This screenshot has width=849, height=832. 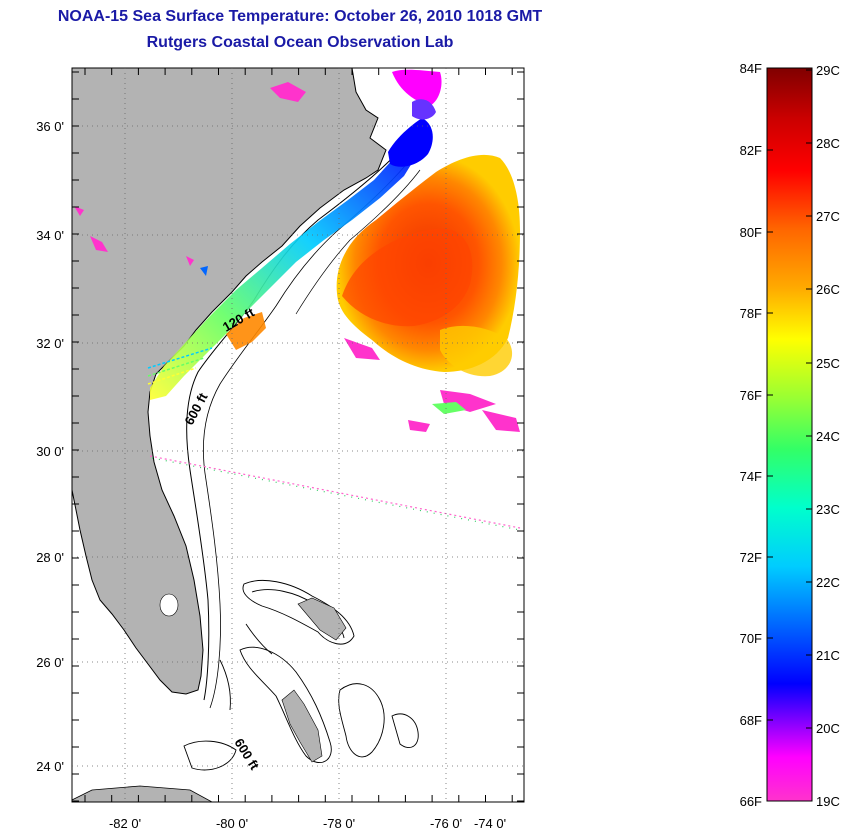 I want to click on lon-tick-label: -82 0', so click(x=125, y=823).